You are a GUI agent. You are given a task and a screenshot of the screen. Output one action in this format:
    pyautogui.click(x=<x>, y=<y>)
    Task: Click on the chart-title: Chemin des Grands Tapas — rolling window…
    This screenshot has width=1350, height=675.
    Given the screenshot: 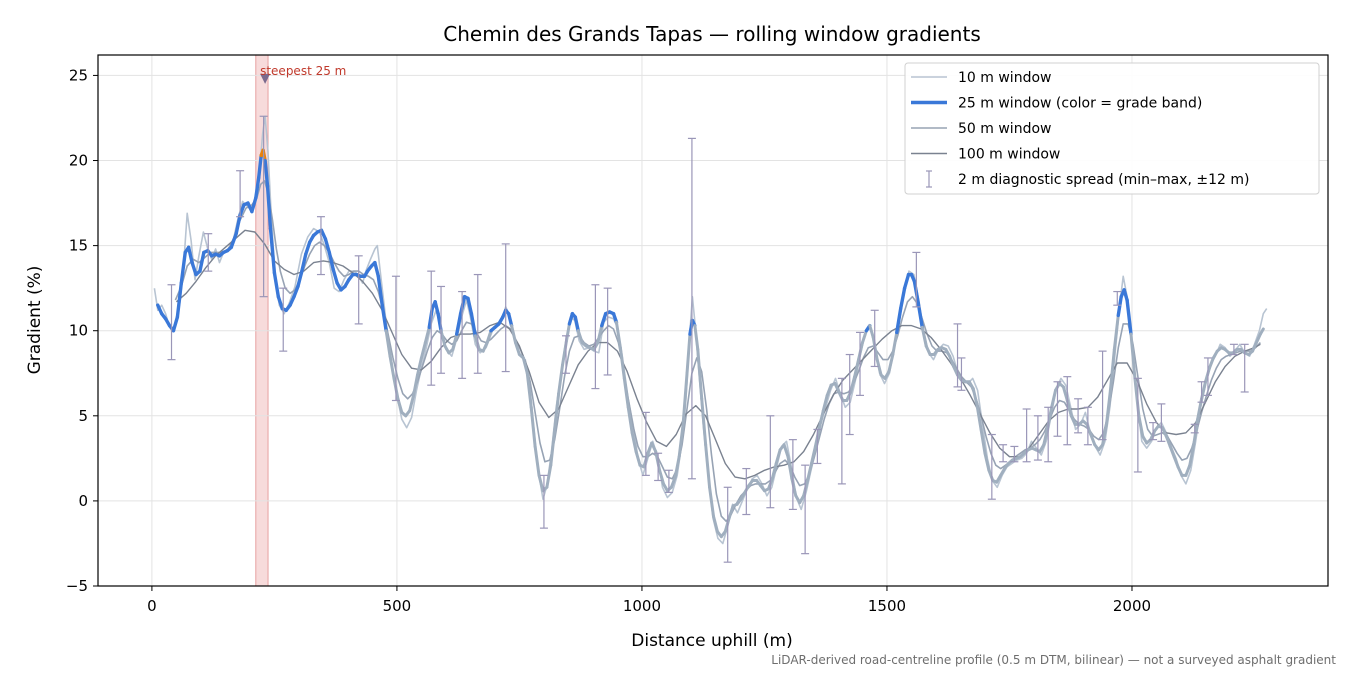 What is the action you would take?
    pyautogui.click(x=712, y=34)
    